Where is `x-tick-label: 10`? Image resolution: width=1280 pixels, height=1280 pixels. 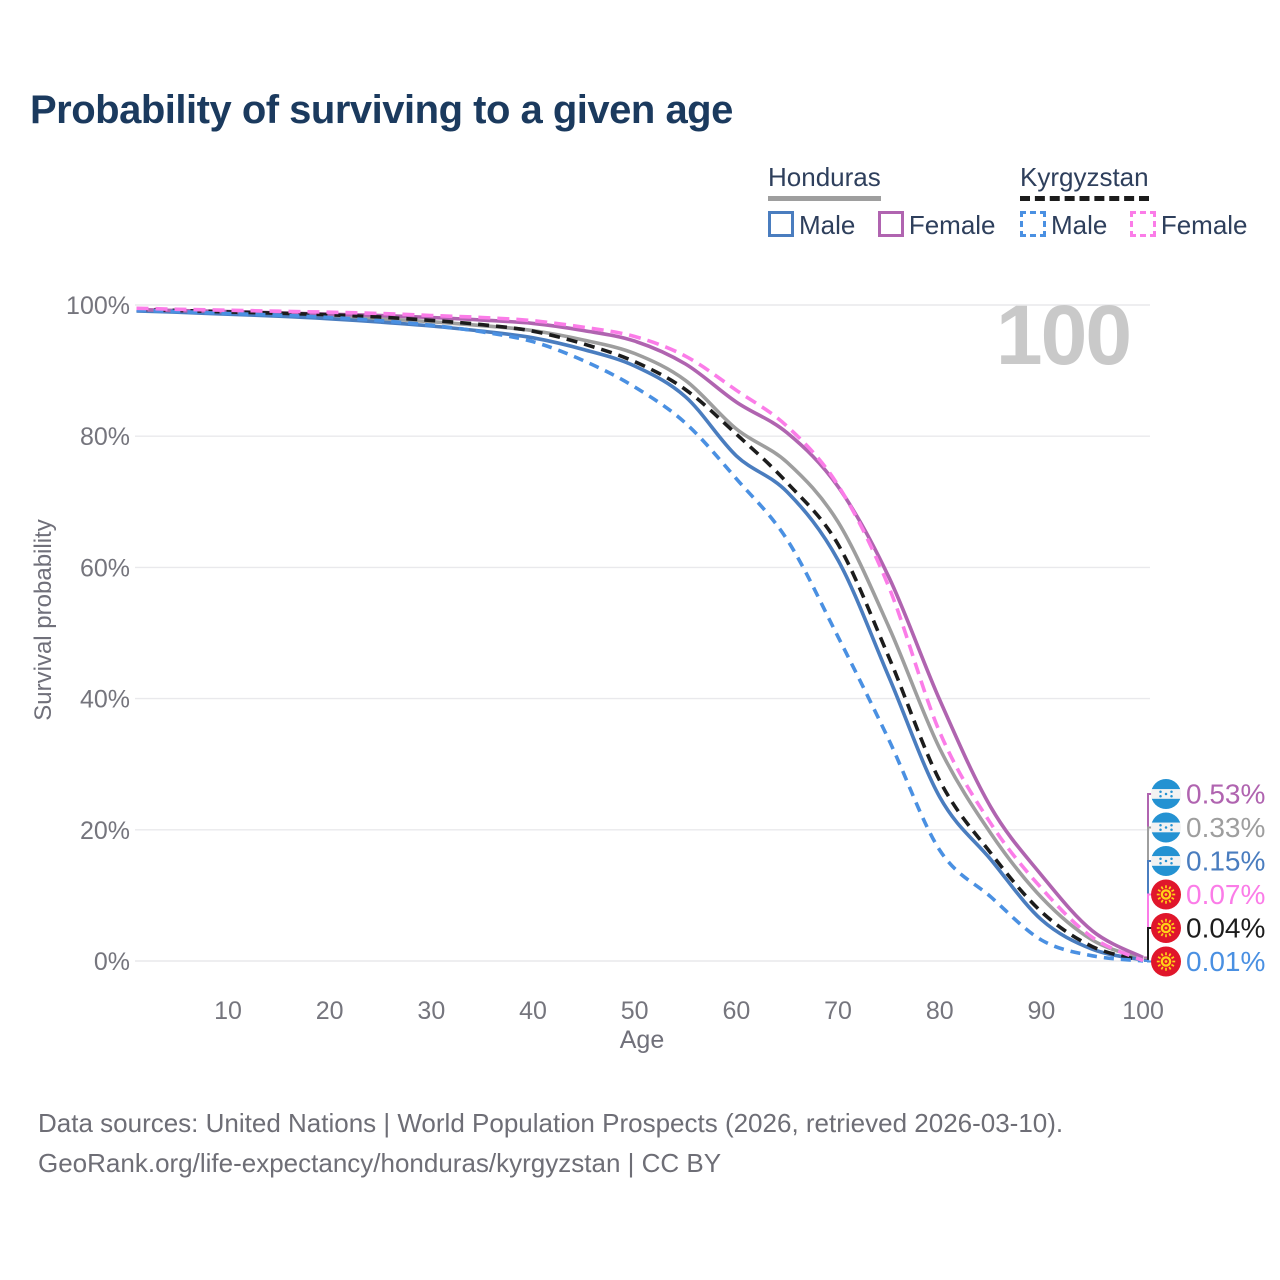 x-tick-label: 10 is located at coordinates (228, 1011).